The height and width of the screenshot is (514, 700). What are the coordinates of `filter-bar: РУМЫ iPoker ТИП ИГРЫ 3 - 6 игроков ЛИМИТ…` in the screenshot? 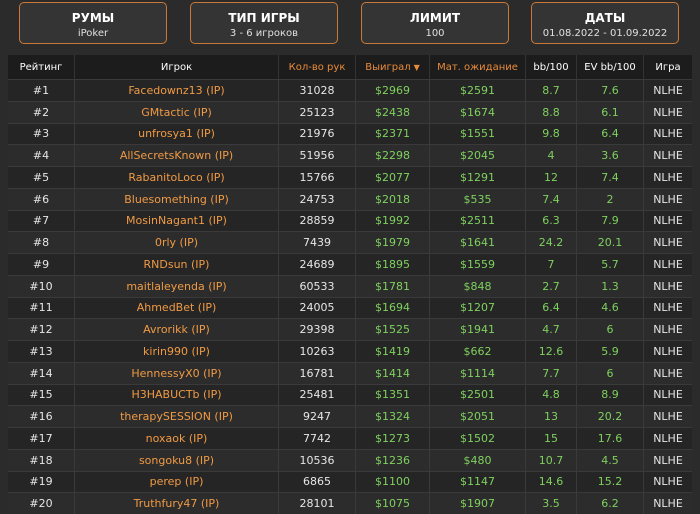 It's located at (350, 26).